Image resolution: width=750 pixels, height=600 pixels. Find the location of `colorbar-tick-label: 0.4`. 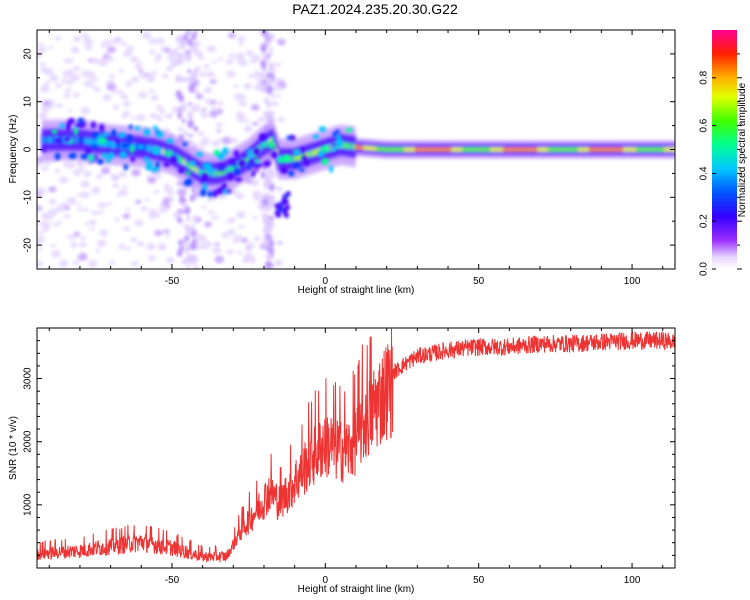

colorbar-tick-label: 0.4 is located at coordinates (704, 173).